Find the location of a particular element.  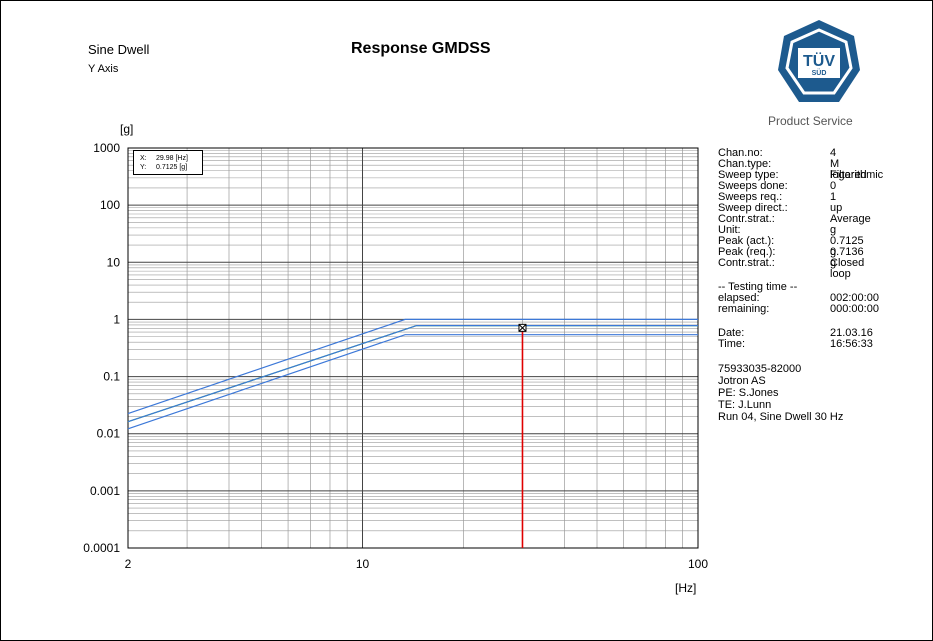

y-tick-label: 0.01 is located at coordinates (109, 434).